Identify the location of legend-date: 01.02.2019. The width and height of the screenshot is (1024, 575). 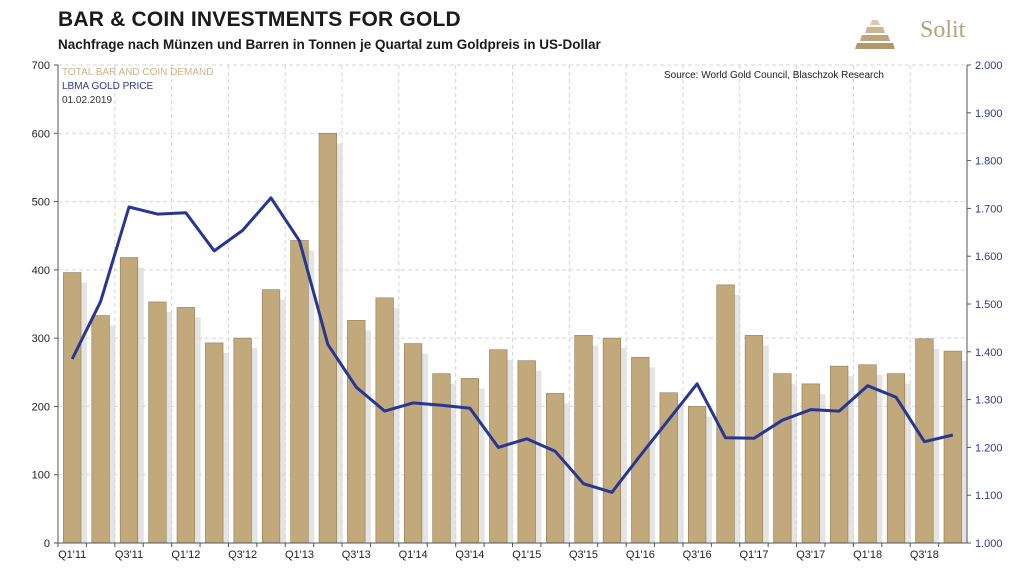
(87, 100).